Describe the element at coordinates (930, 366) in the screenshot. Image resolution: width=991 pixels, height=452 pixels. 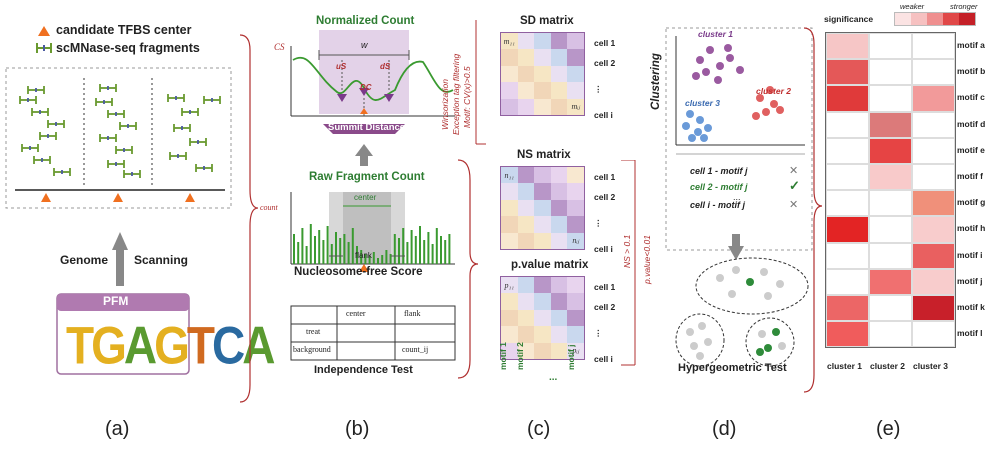
I see `heat-cluster-3: cluster 3` at that location.